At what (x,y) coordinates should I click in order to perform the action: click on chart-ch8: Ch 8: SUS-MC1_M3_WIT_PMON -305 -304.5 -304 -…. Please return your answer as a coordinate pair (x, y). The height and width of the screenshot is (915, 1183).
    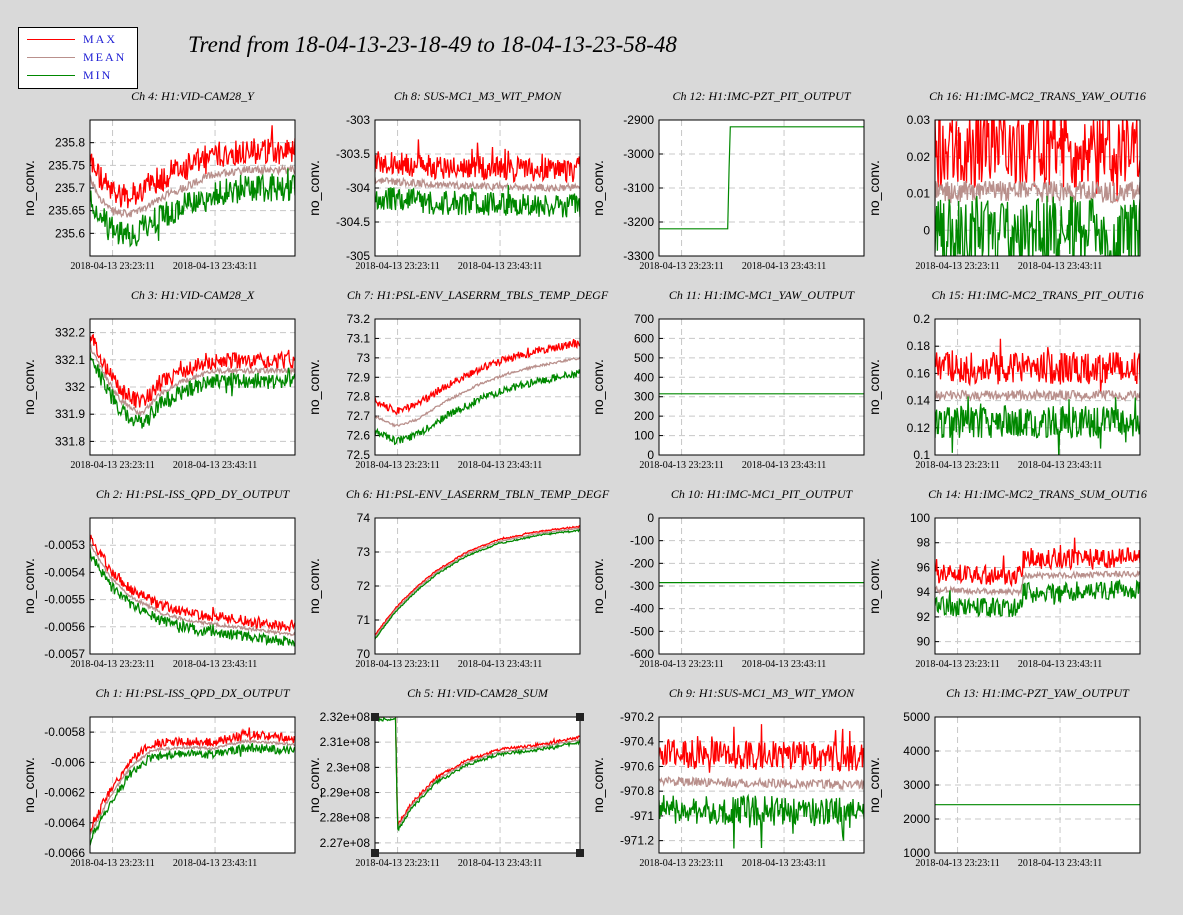
    Looking at the image, I should click on (443, 180).